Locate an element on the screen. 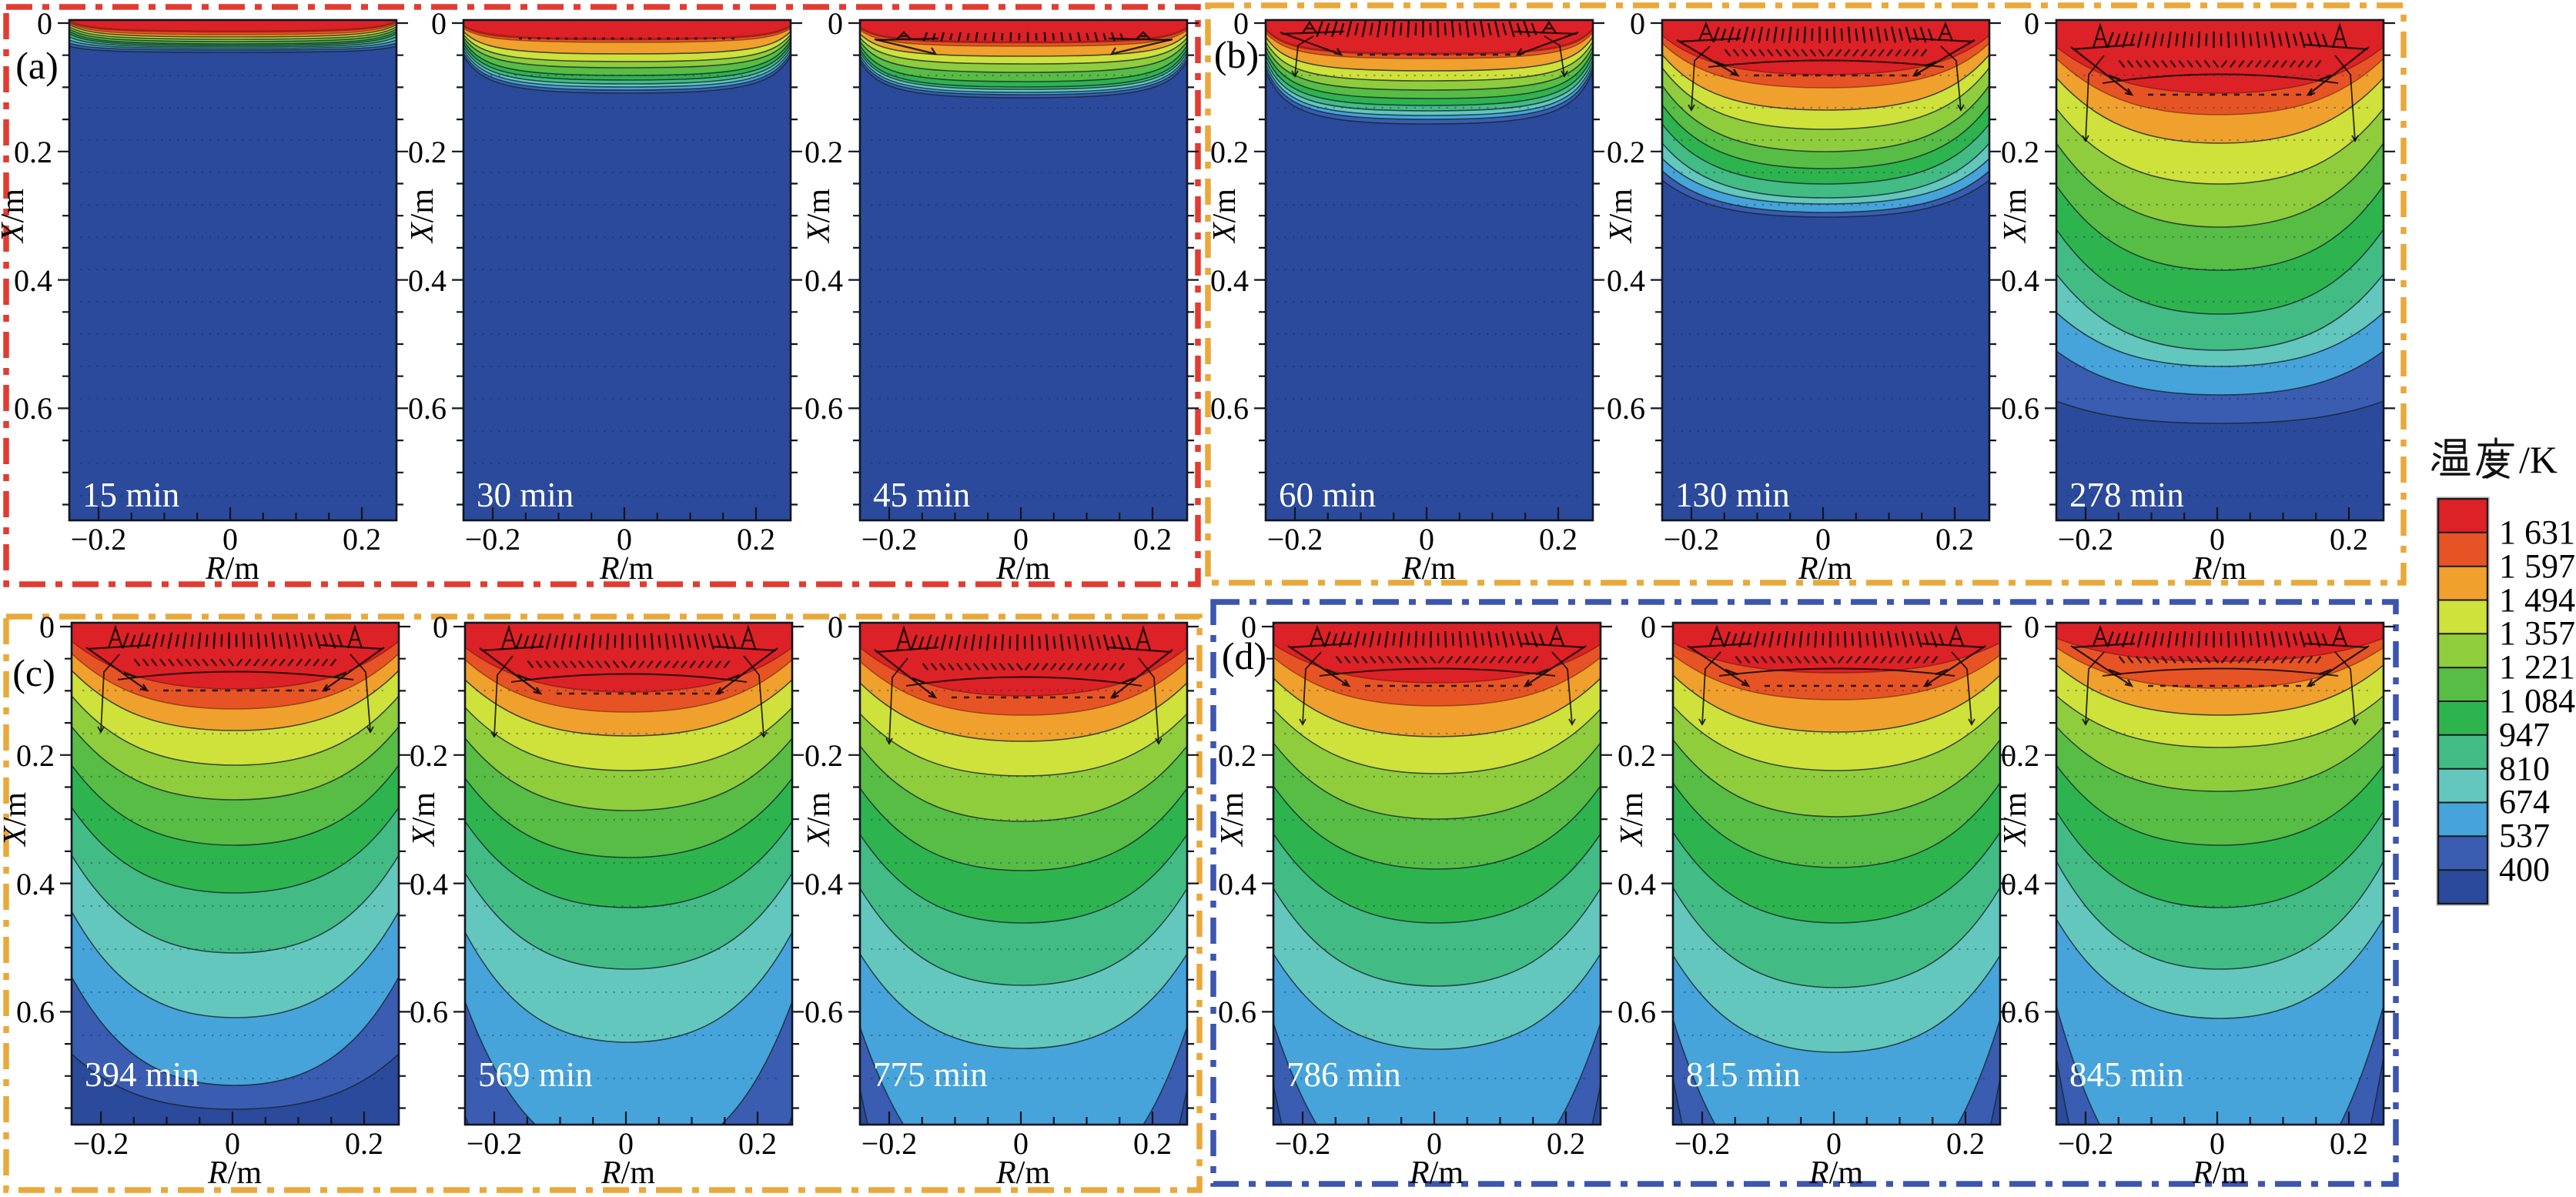 The height and width of the screenshot is (1197, 2576). svg-text: 815 min is located at coordinates (1744, 1075).